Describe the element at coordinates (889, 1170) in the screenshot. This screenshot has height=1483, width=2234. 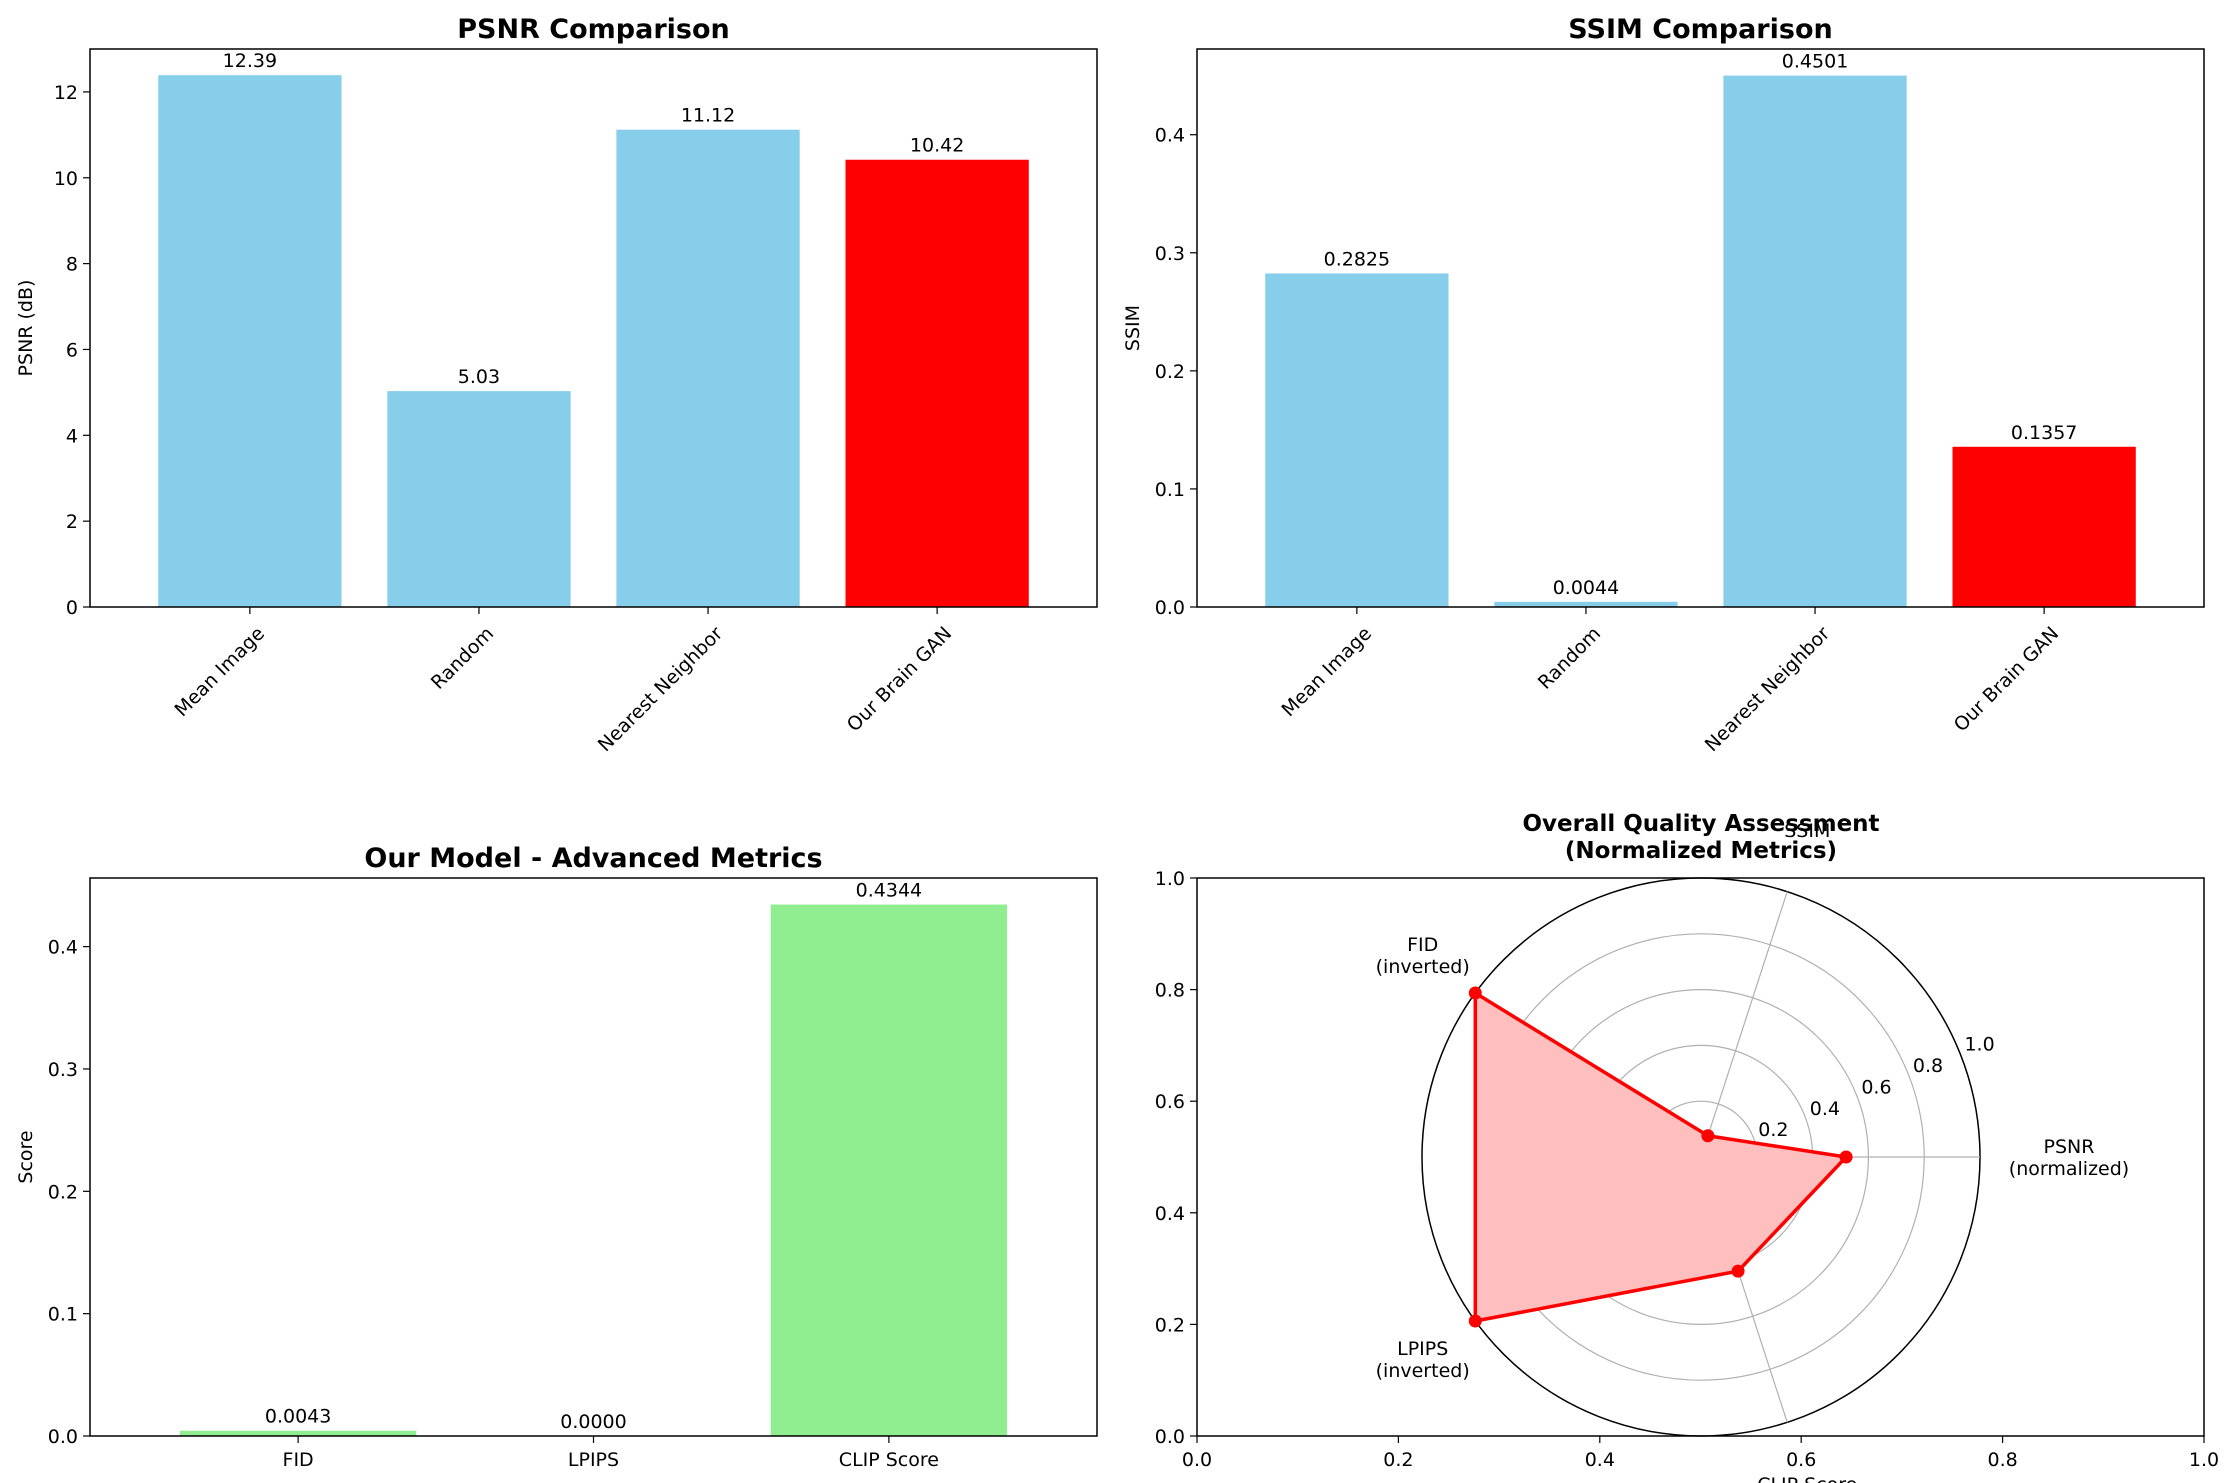
I see `bar-clip-score` at that location.